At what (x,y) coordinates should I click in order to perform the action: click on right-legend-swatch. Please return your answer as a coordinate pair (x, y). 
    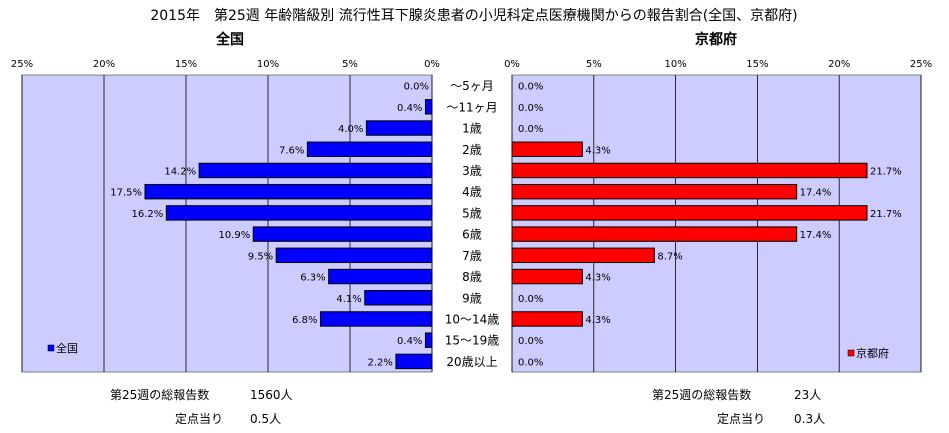
    Looking at the image, I should click on (851, 353).